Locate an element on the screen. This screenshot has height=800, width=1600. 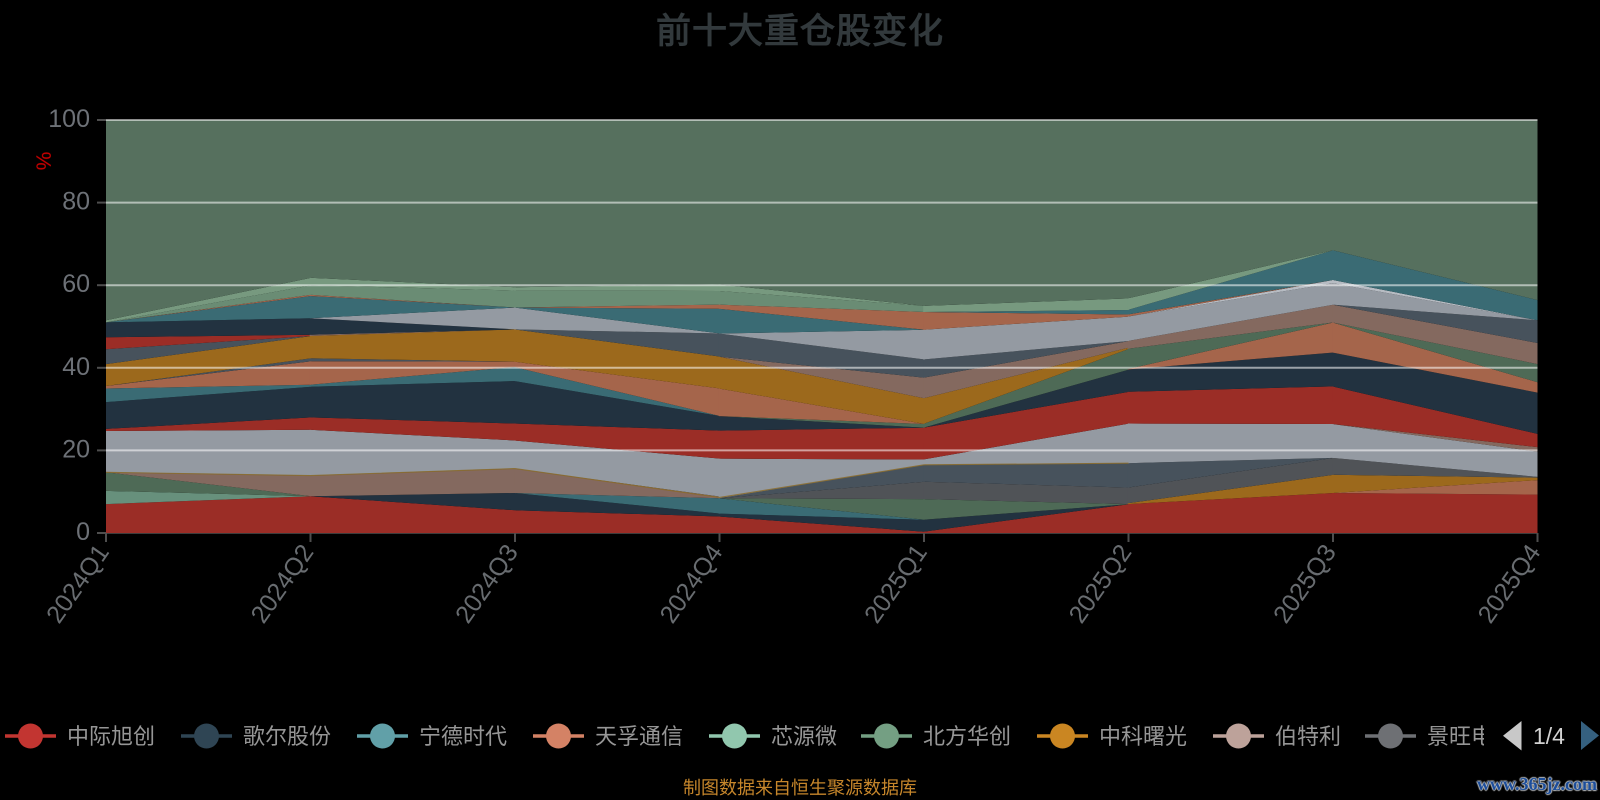
svg-text: 60 is located at coordinates (76, 284).